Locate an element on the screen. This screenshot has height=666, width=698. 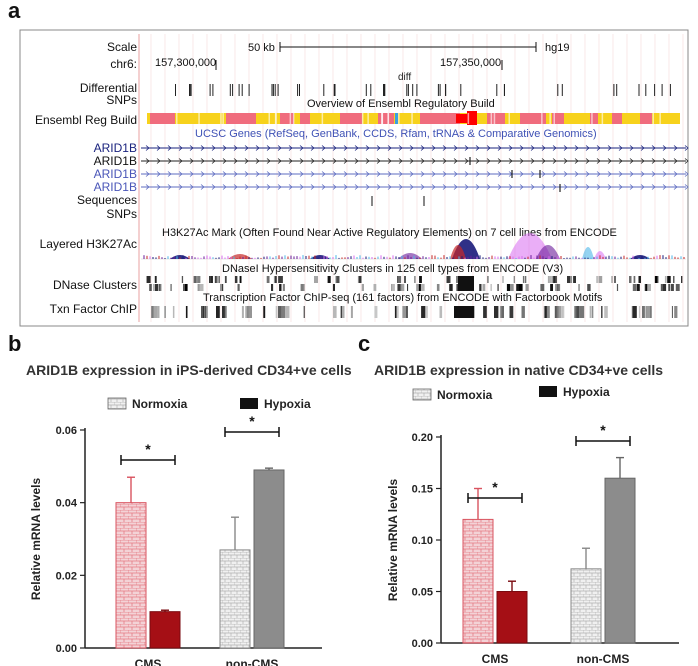
track-label-h3k27ac: Layered H3K27Ac is located at coordinates (88, 244).